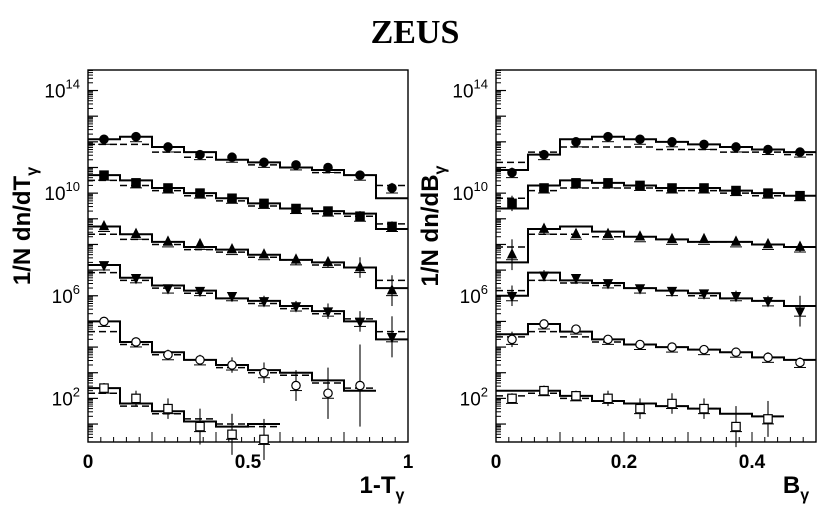  I want to click on x-axis-label: Bγ, so click(796, 488).